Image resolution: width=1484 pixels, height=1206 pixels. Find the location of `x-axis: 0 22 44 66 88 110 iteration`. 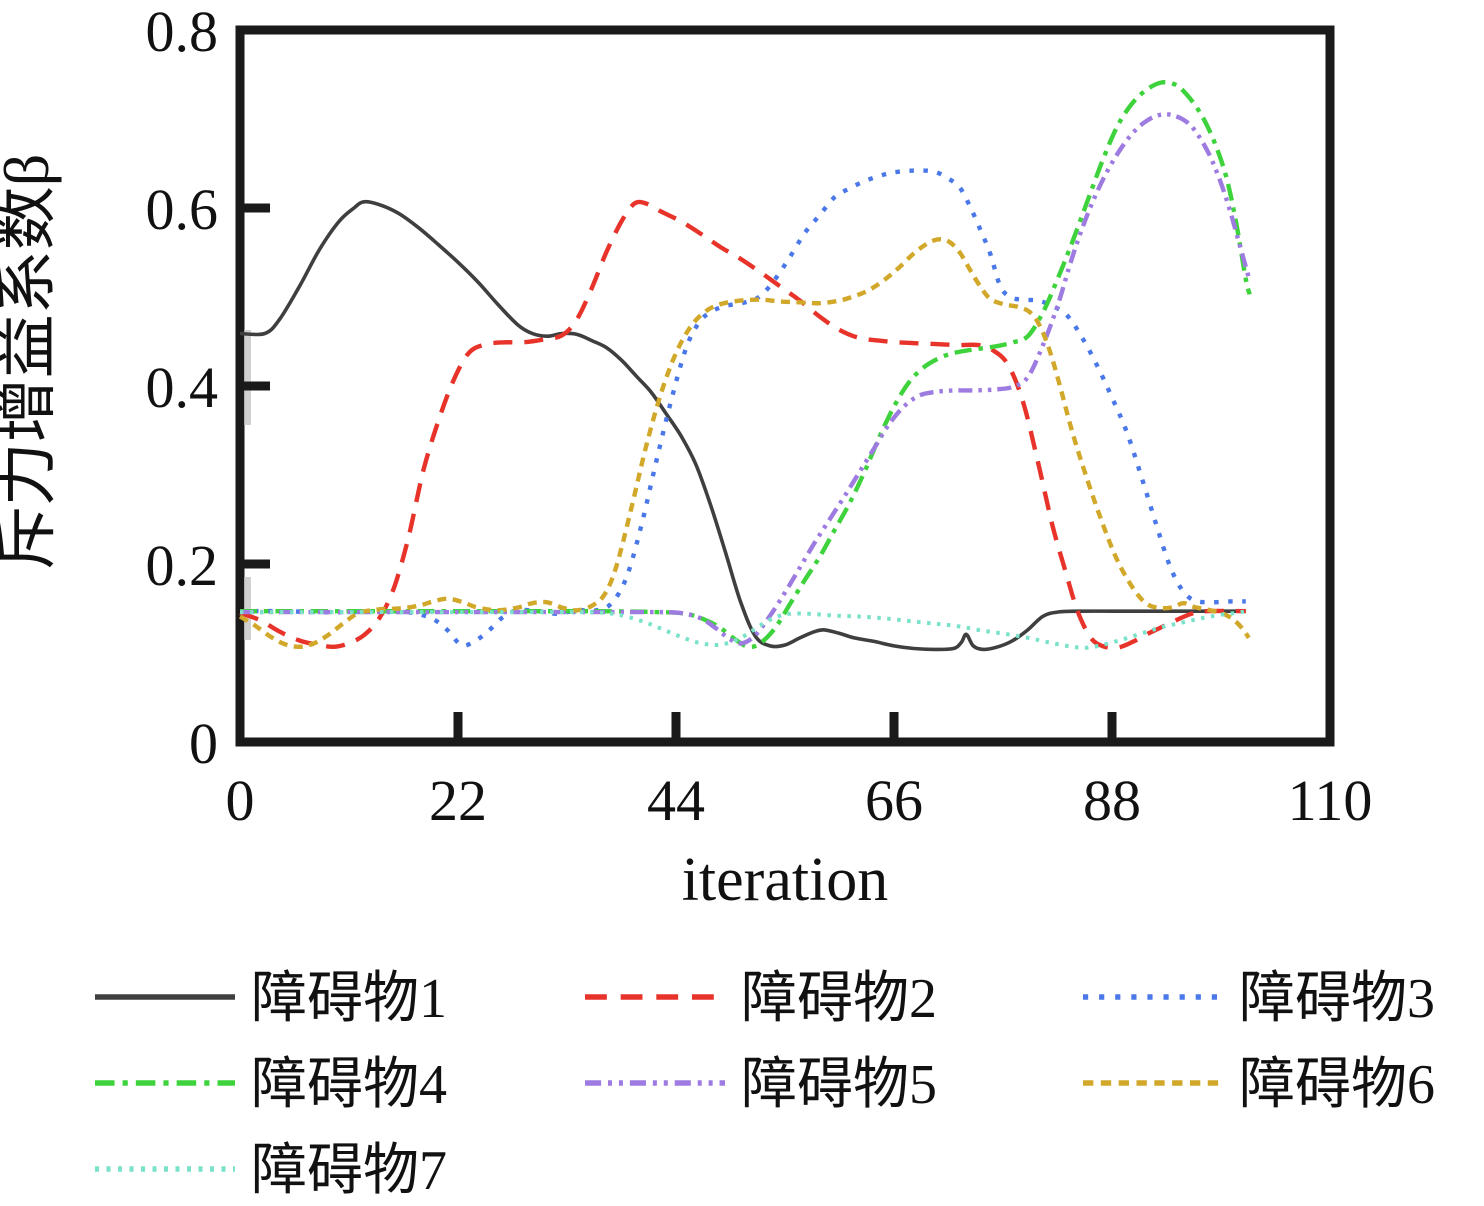

x-axis: 0 22 44 66 88 110 iteration is located at coordinates (799, 813).